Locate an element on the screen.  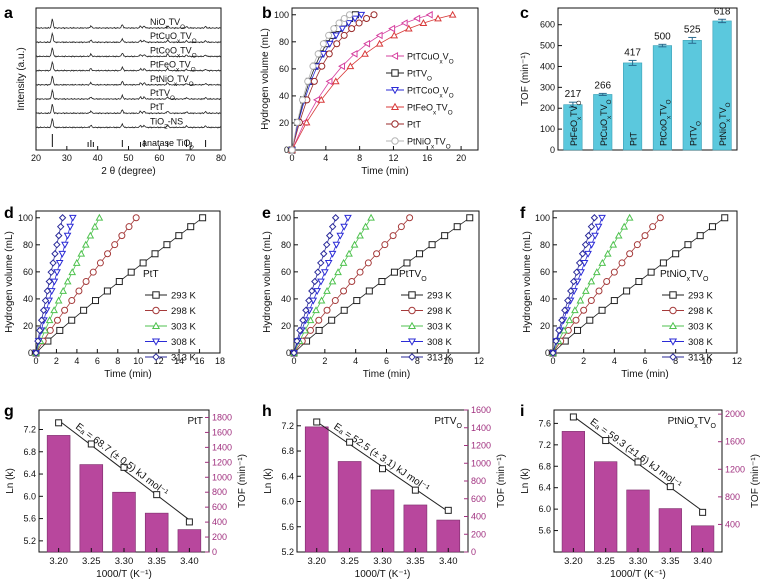
legend-label: 303 K is located at coordinates (700, 327).